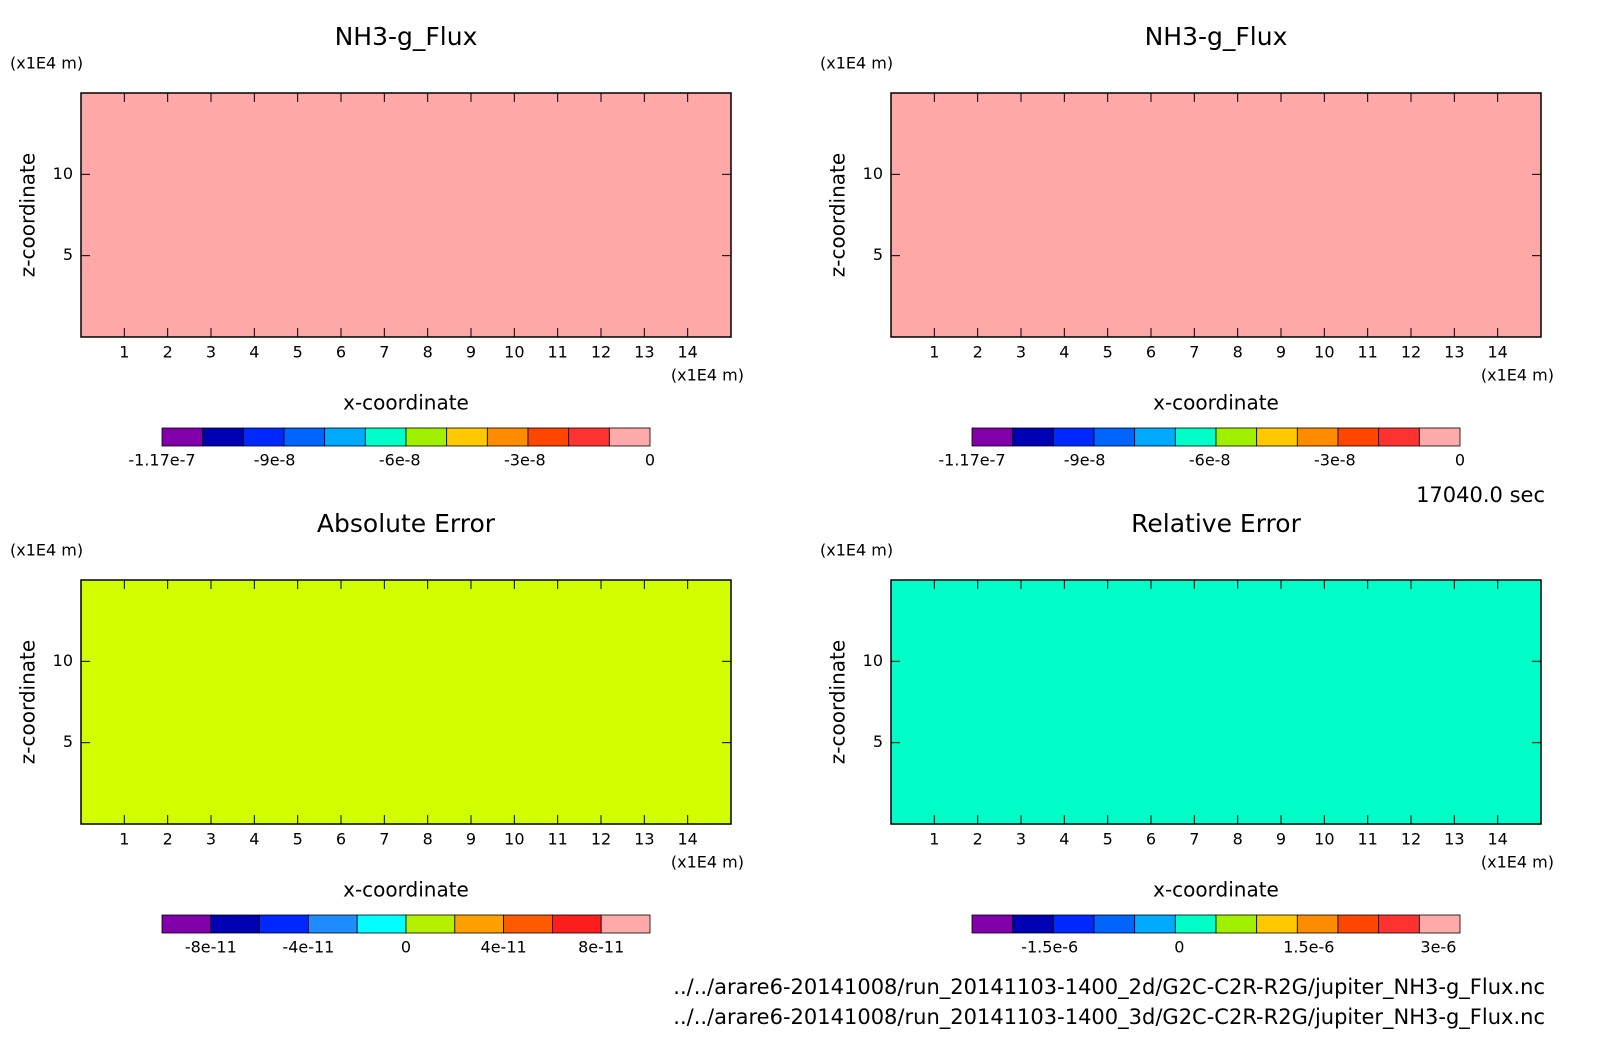 This screenshot has height=1054, width=1604. What do you see at coordinates (1216, 523) in the screenshot?
I see `panel-title: Relative Error` at bounding box center [1216, 523].